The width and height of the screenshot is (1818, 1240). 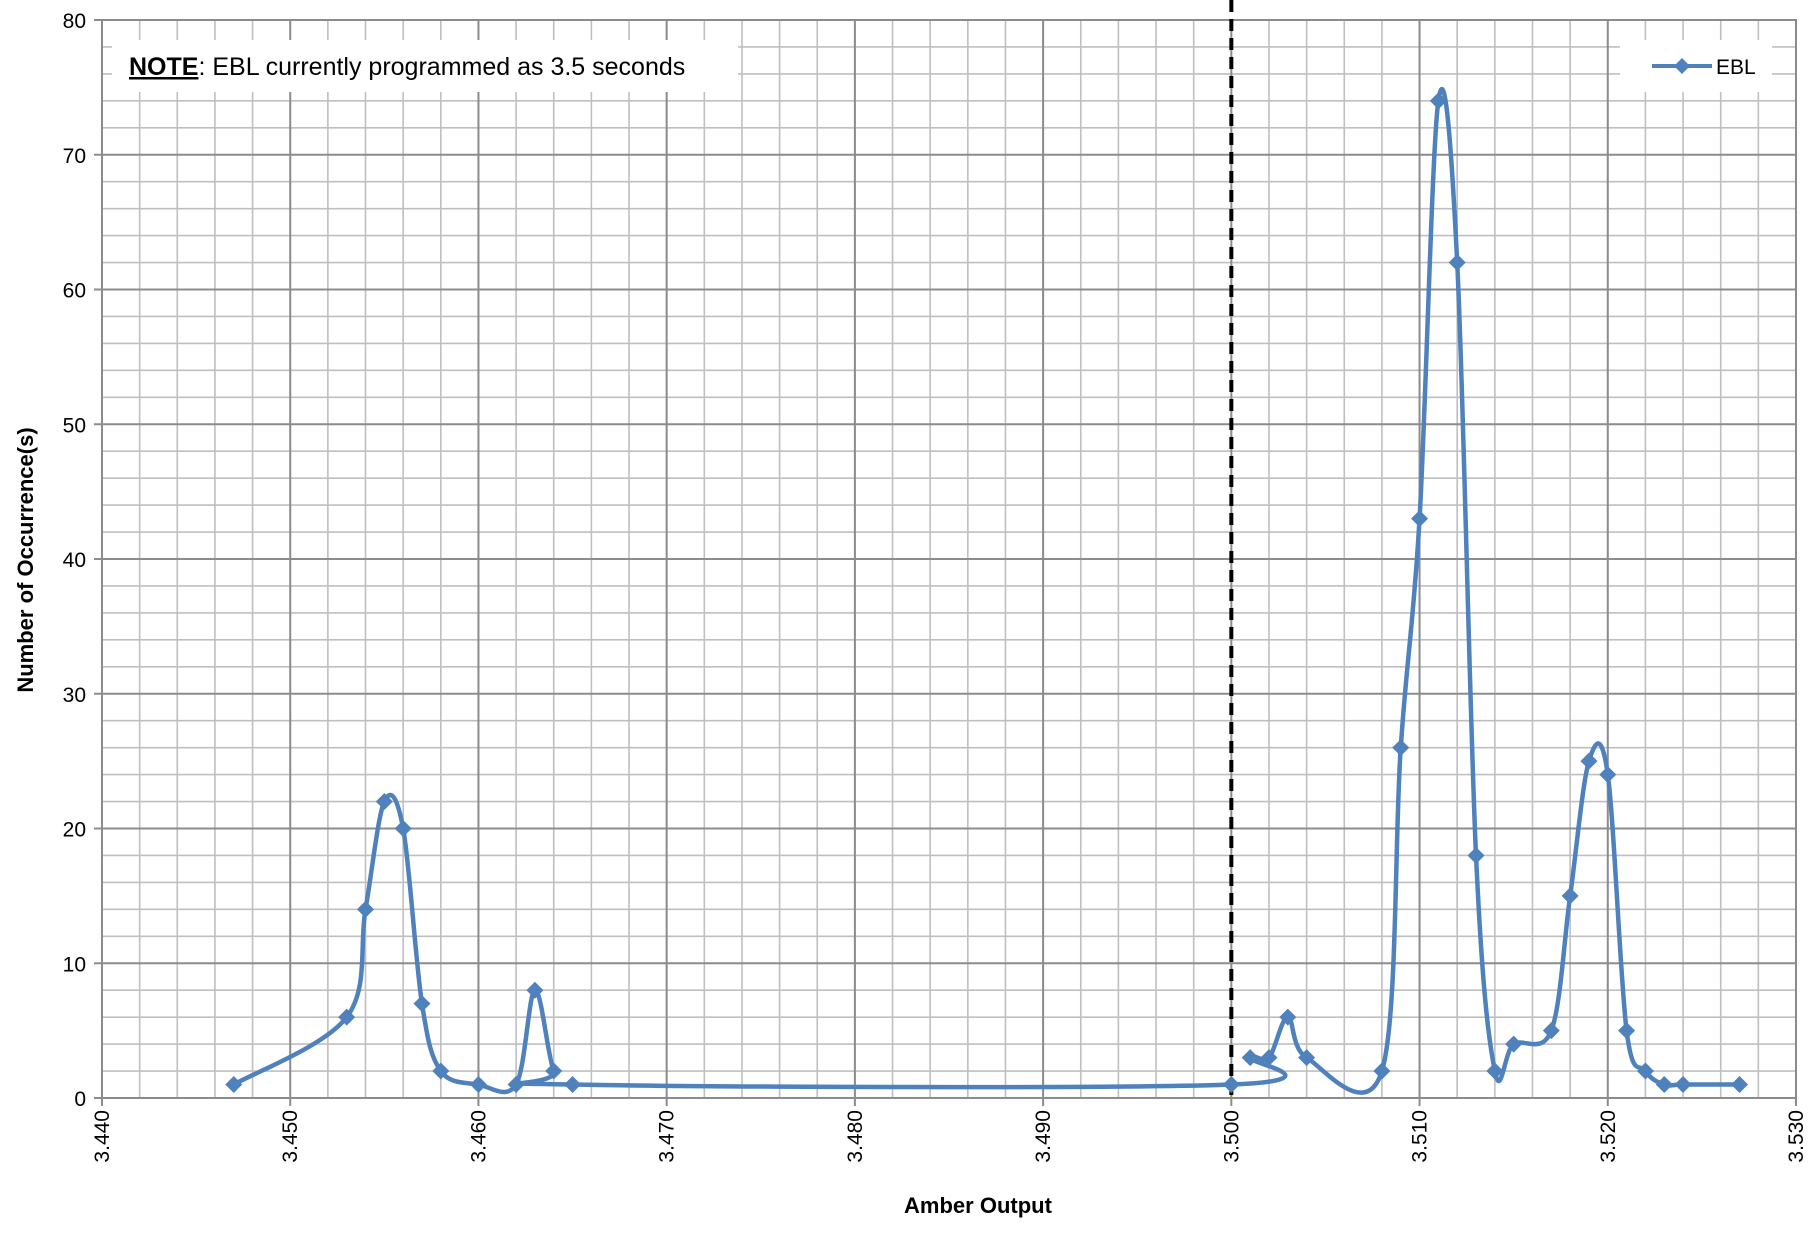 What do you see at coordinates (1420, 1136) in the screenshot?
I see `x-tick-label: 3.510` at bounding box center [1420, 1136].